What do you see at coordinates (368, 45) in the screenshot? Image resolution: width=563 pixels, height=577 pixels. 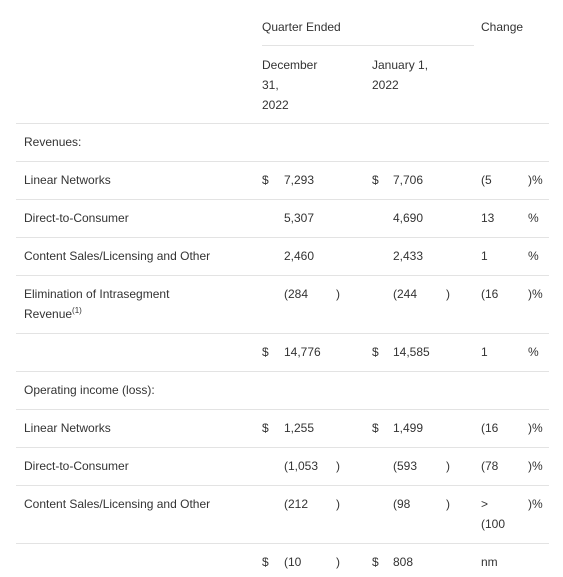 I see `header-underline` at bounding box center [368, 45].